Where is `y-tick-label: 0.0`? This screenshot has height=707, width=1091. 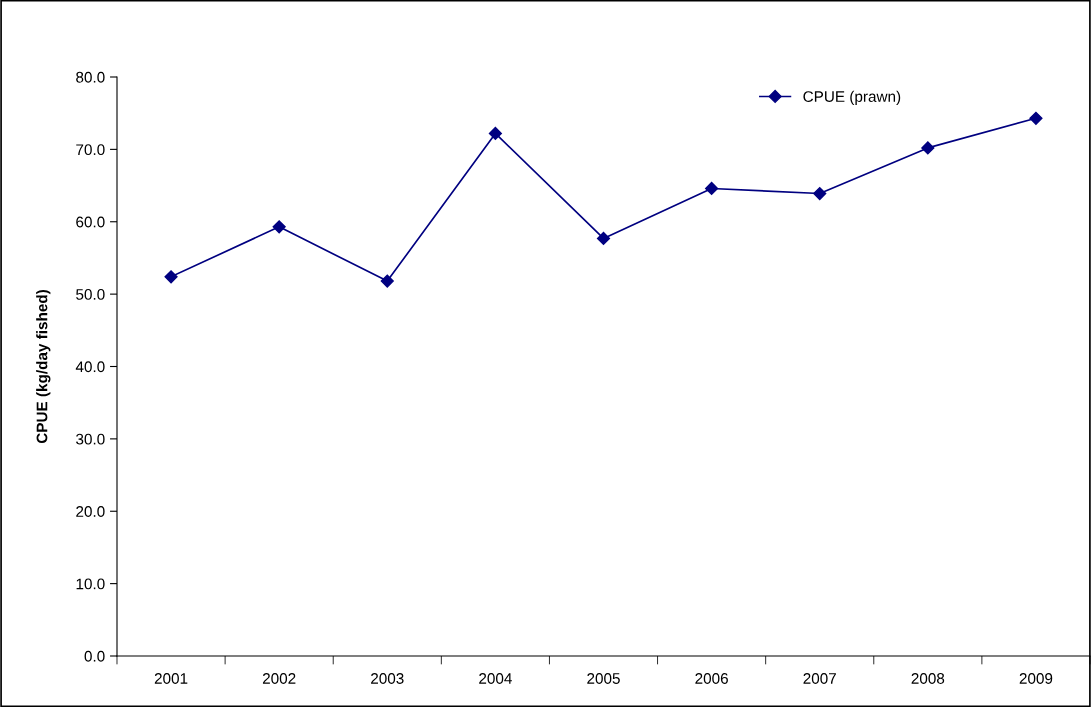
y-tick-label: 0.0 is located at coordinates (94, 656).